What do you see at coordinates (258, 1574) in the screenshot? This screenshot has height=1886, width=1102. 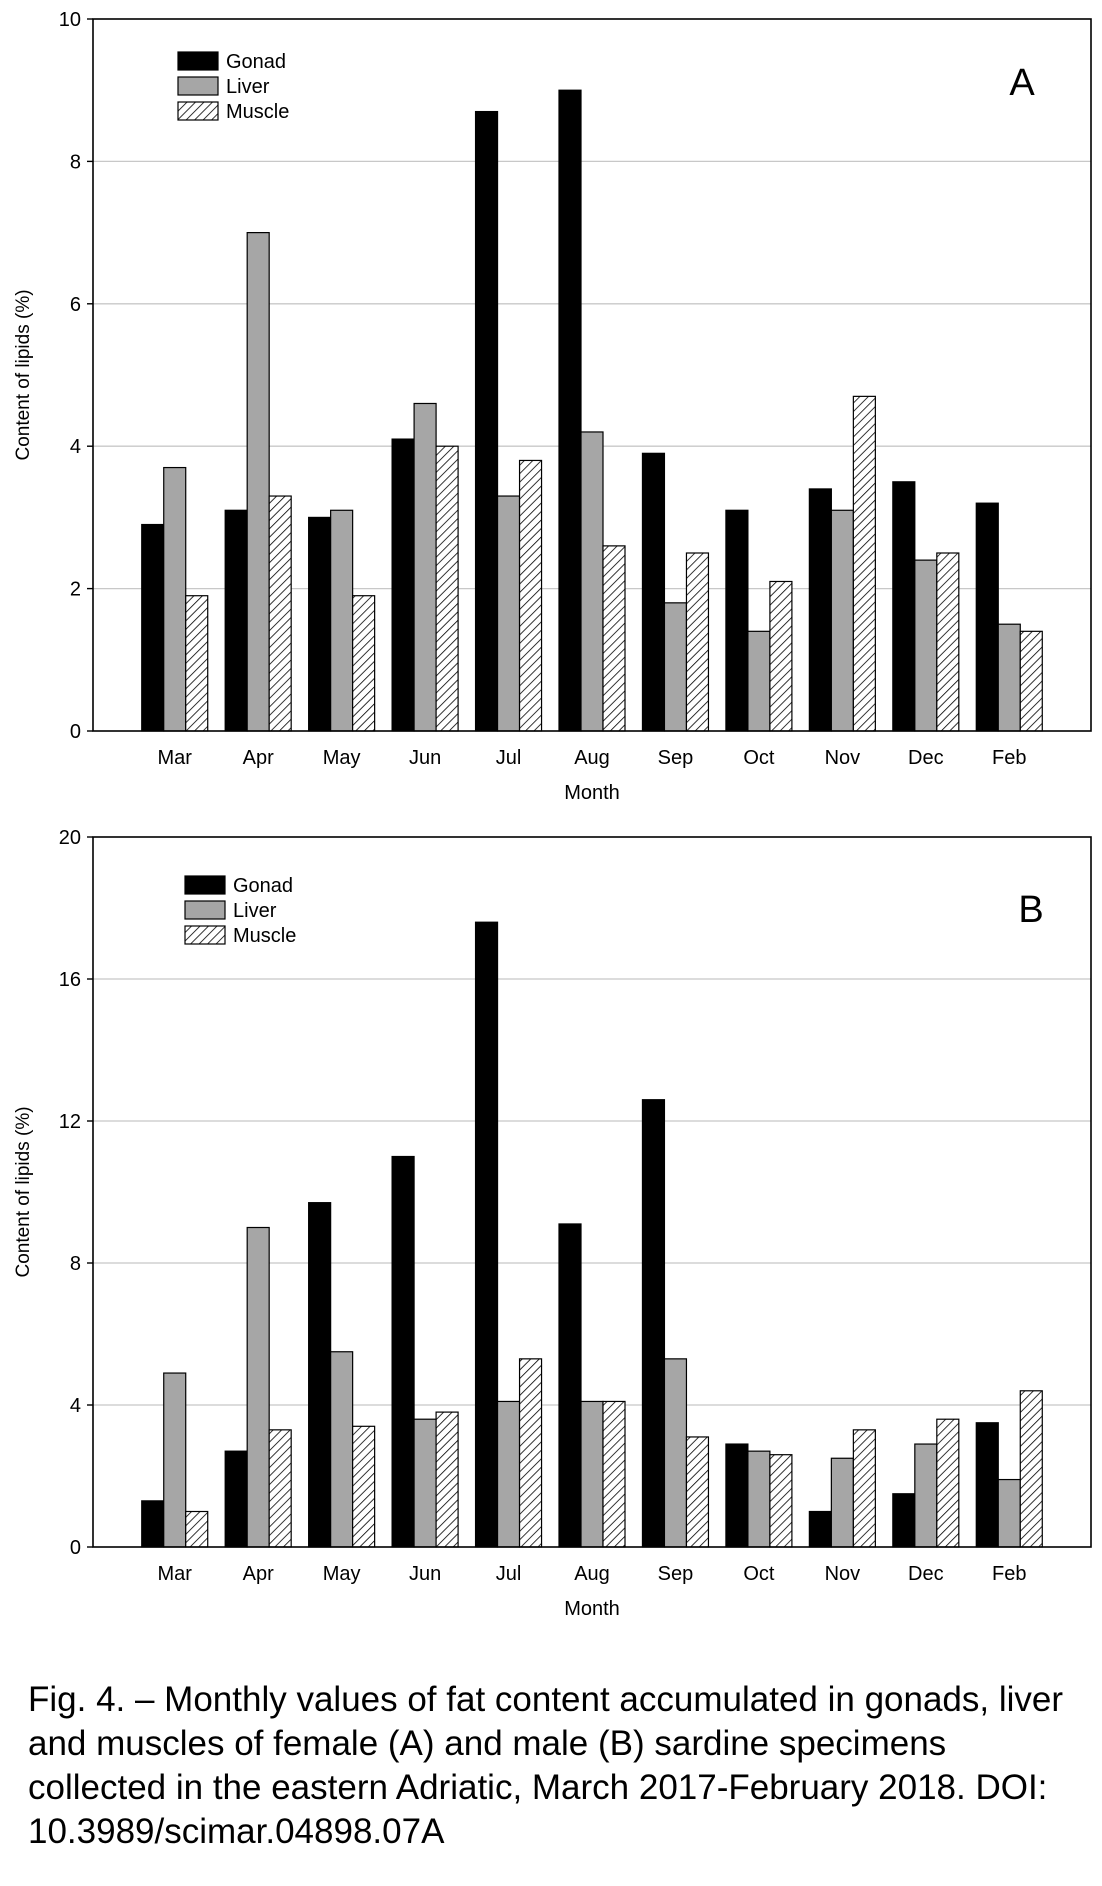 I see `x-tick-label: Apr` at bounding box center [258, 1574].